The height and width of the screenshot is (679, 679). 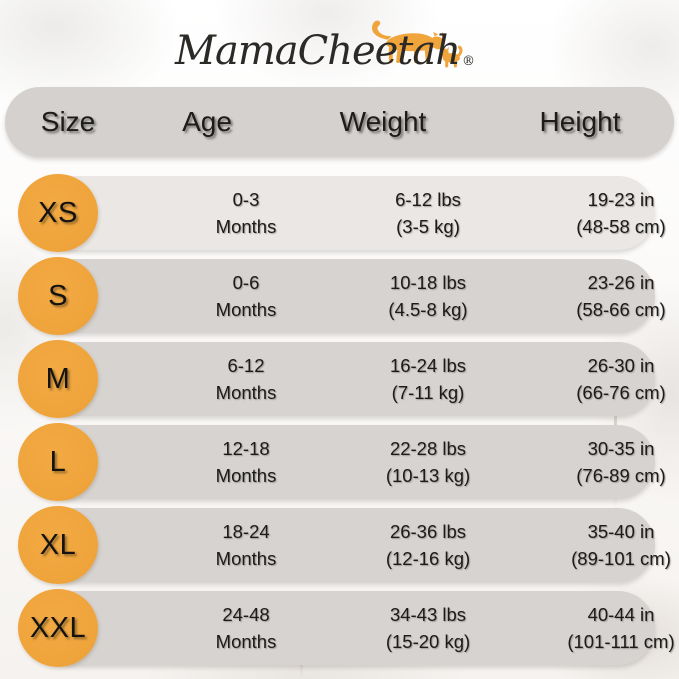 I want to click on height-cell: 30-35 in (76-89 cm), so click(x=620, y=462).